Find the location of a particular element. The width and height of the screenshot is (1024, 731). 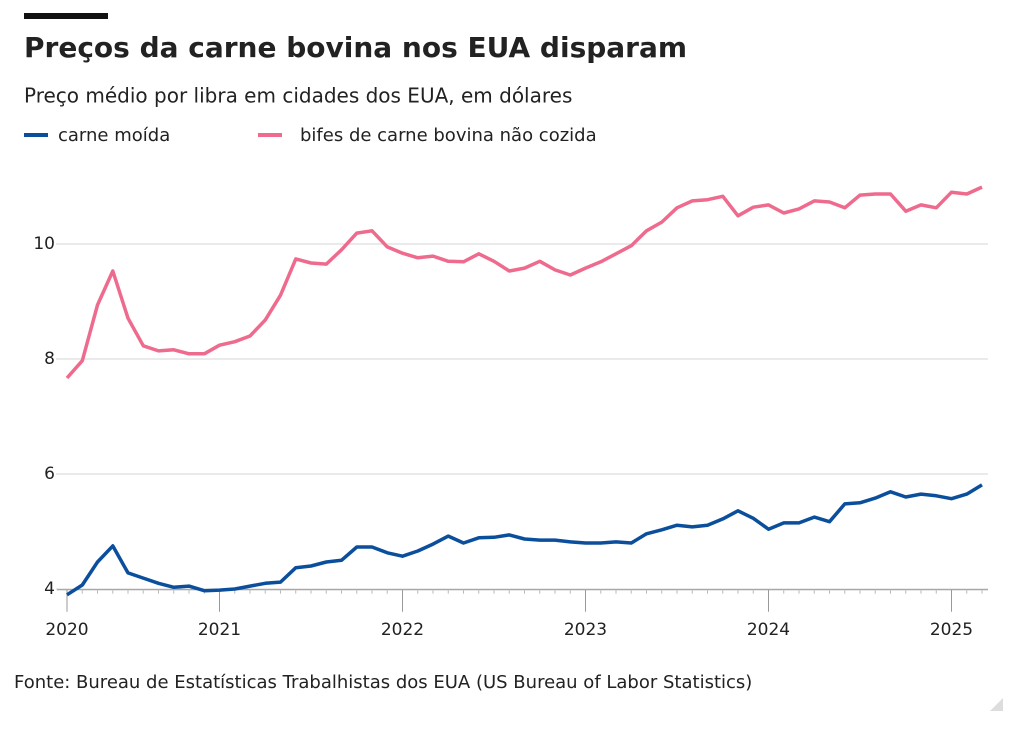

x-tick-label: 2025 is located at coordinates (951, 630).